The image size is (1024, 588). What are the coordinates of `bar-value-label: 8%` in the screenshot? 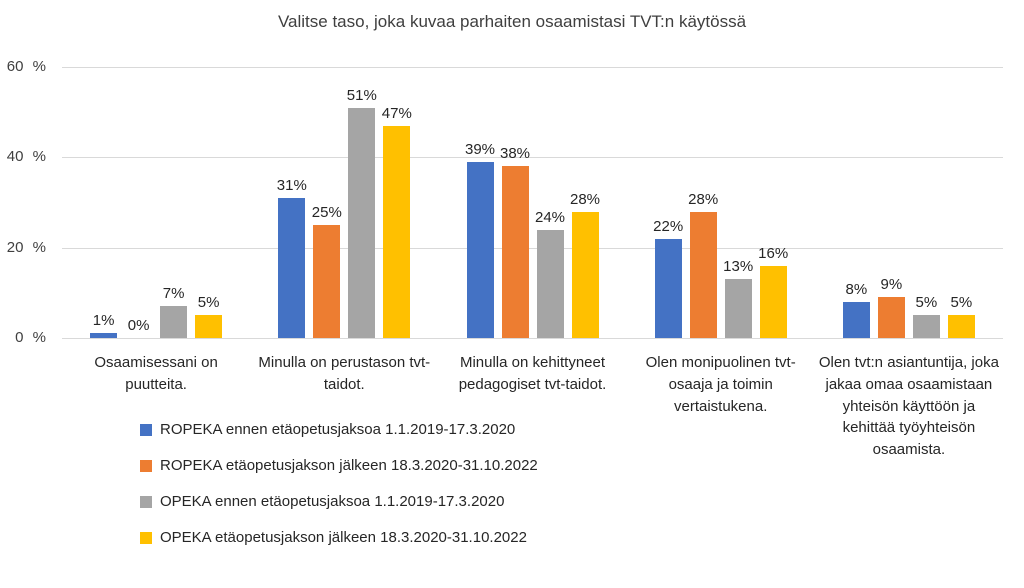 It's located at (856, 289).